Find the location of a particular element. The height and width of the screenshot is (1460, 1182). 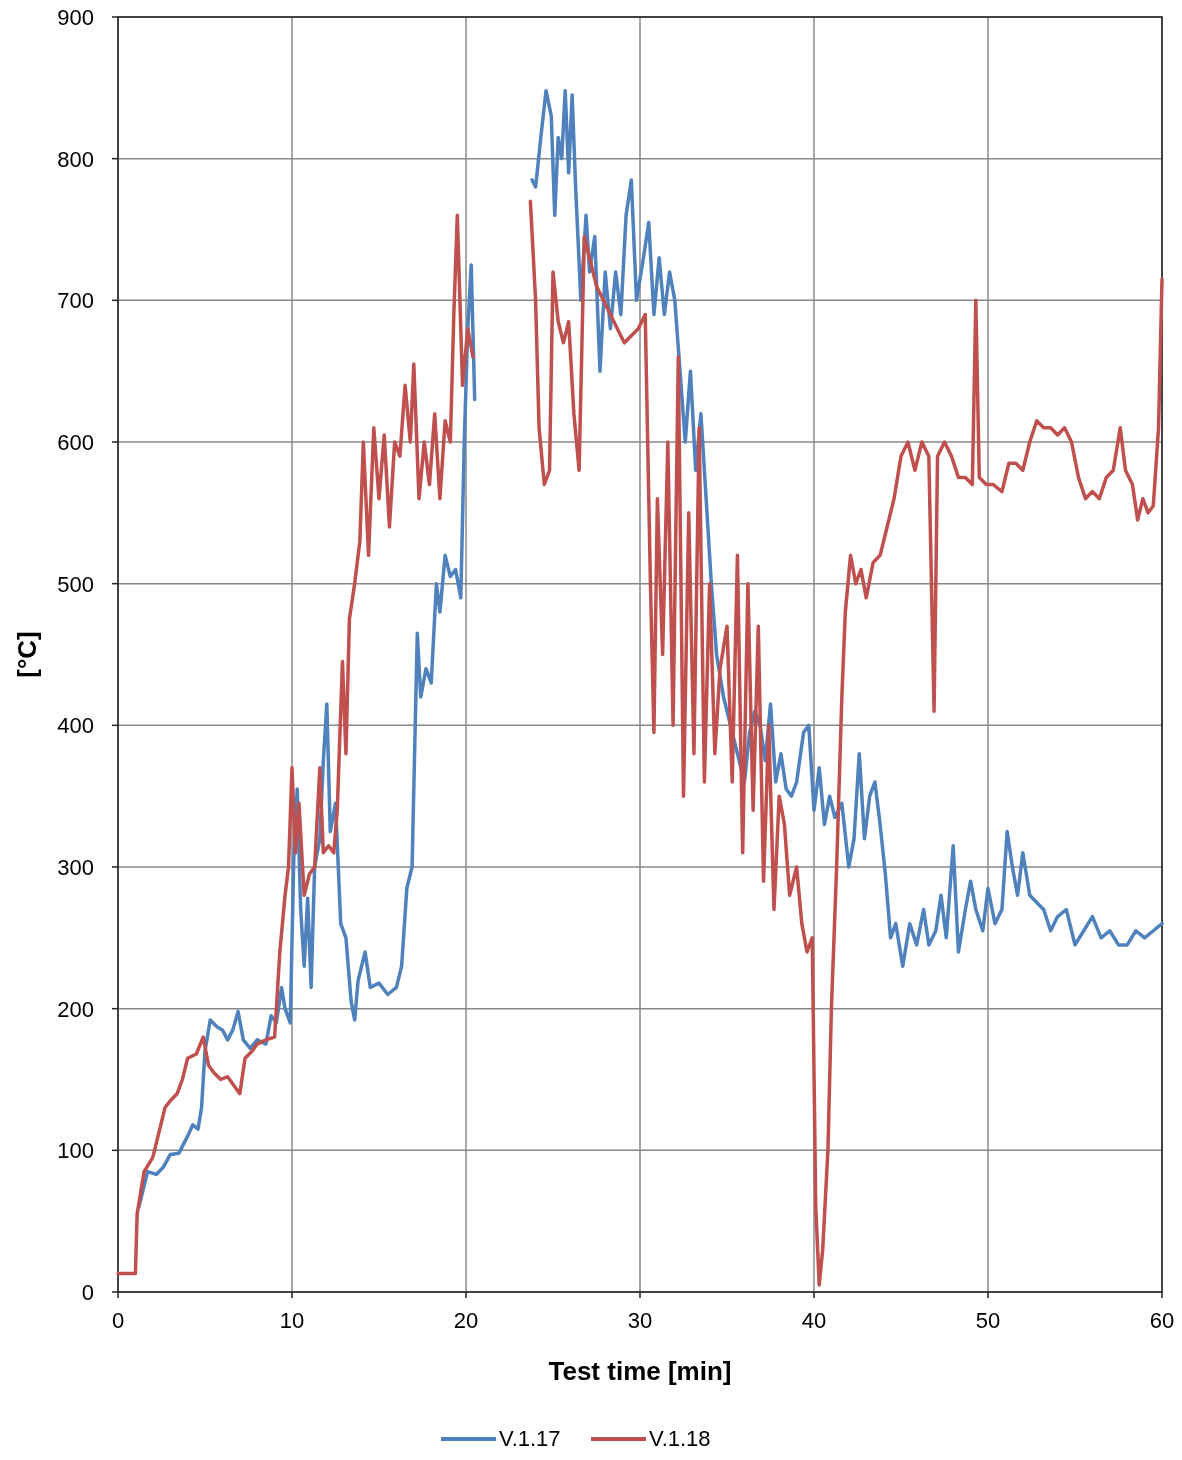

y-tick-label: 400 is located at coordinates (75, 726).